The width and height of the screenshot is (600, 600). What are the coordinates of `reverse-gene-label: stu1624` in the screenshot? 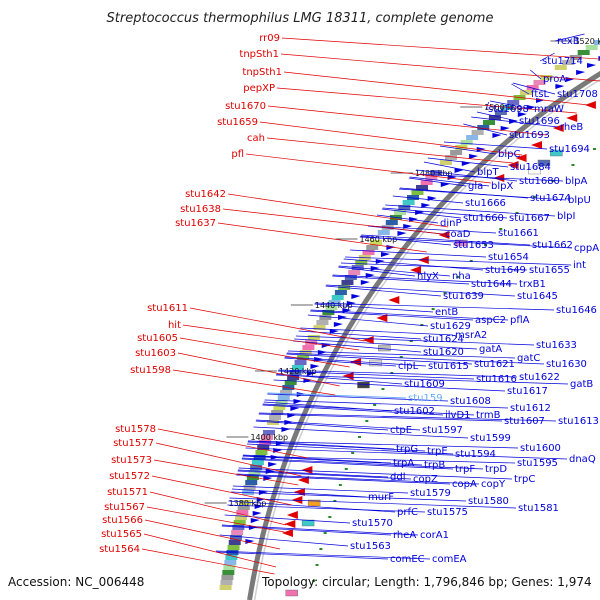 It's located at (443, 339).